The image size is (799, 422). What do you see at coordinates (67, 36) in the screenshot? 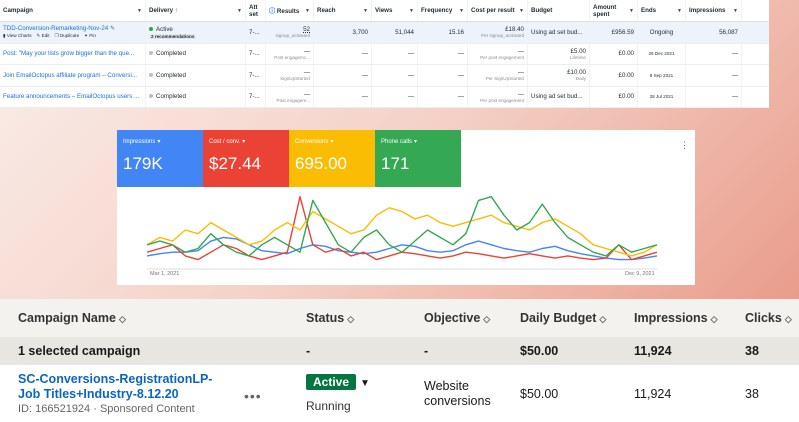
I see `duplicate-action: ❐ Duplicate` at bounding box center [67, 36].